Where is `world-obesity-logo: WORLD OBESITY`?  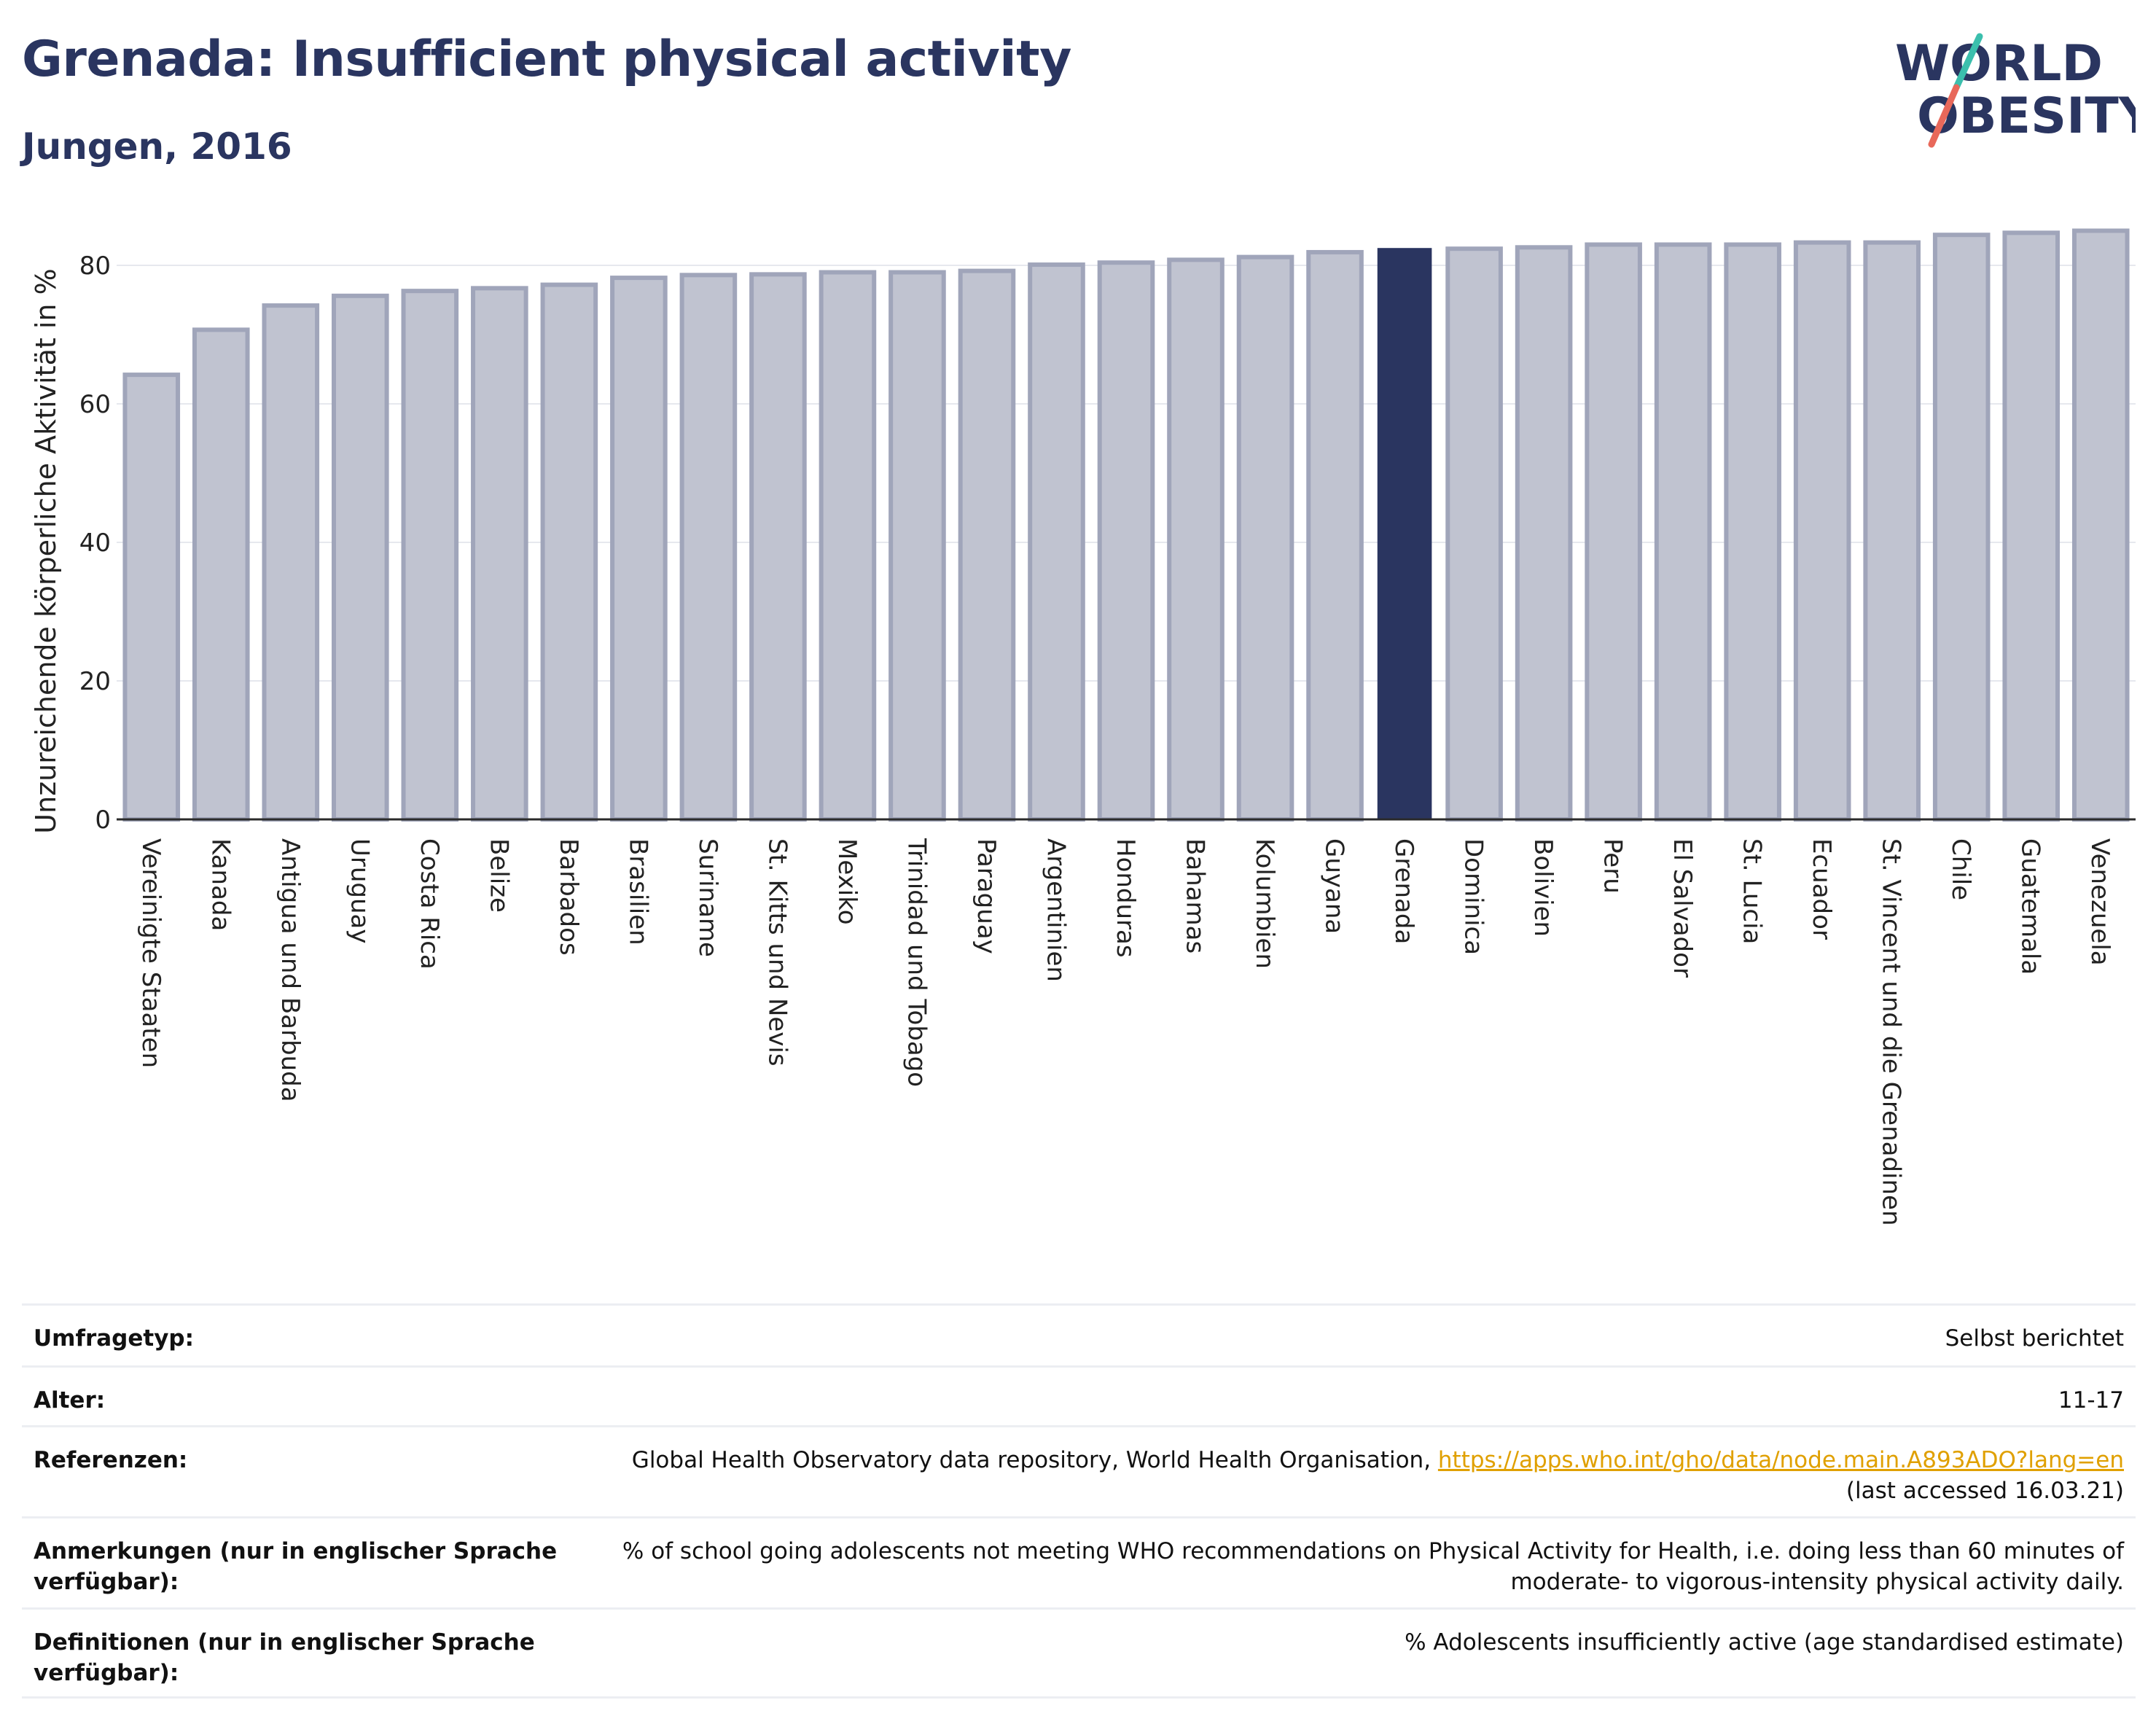 world-obesity-logo: WORLD OBESITY is located at coordinates (2016, 90).